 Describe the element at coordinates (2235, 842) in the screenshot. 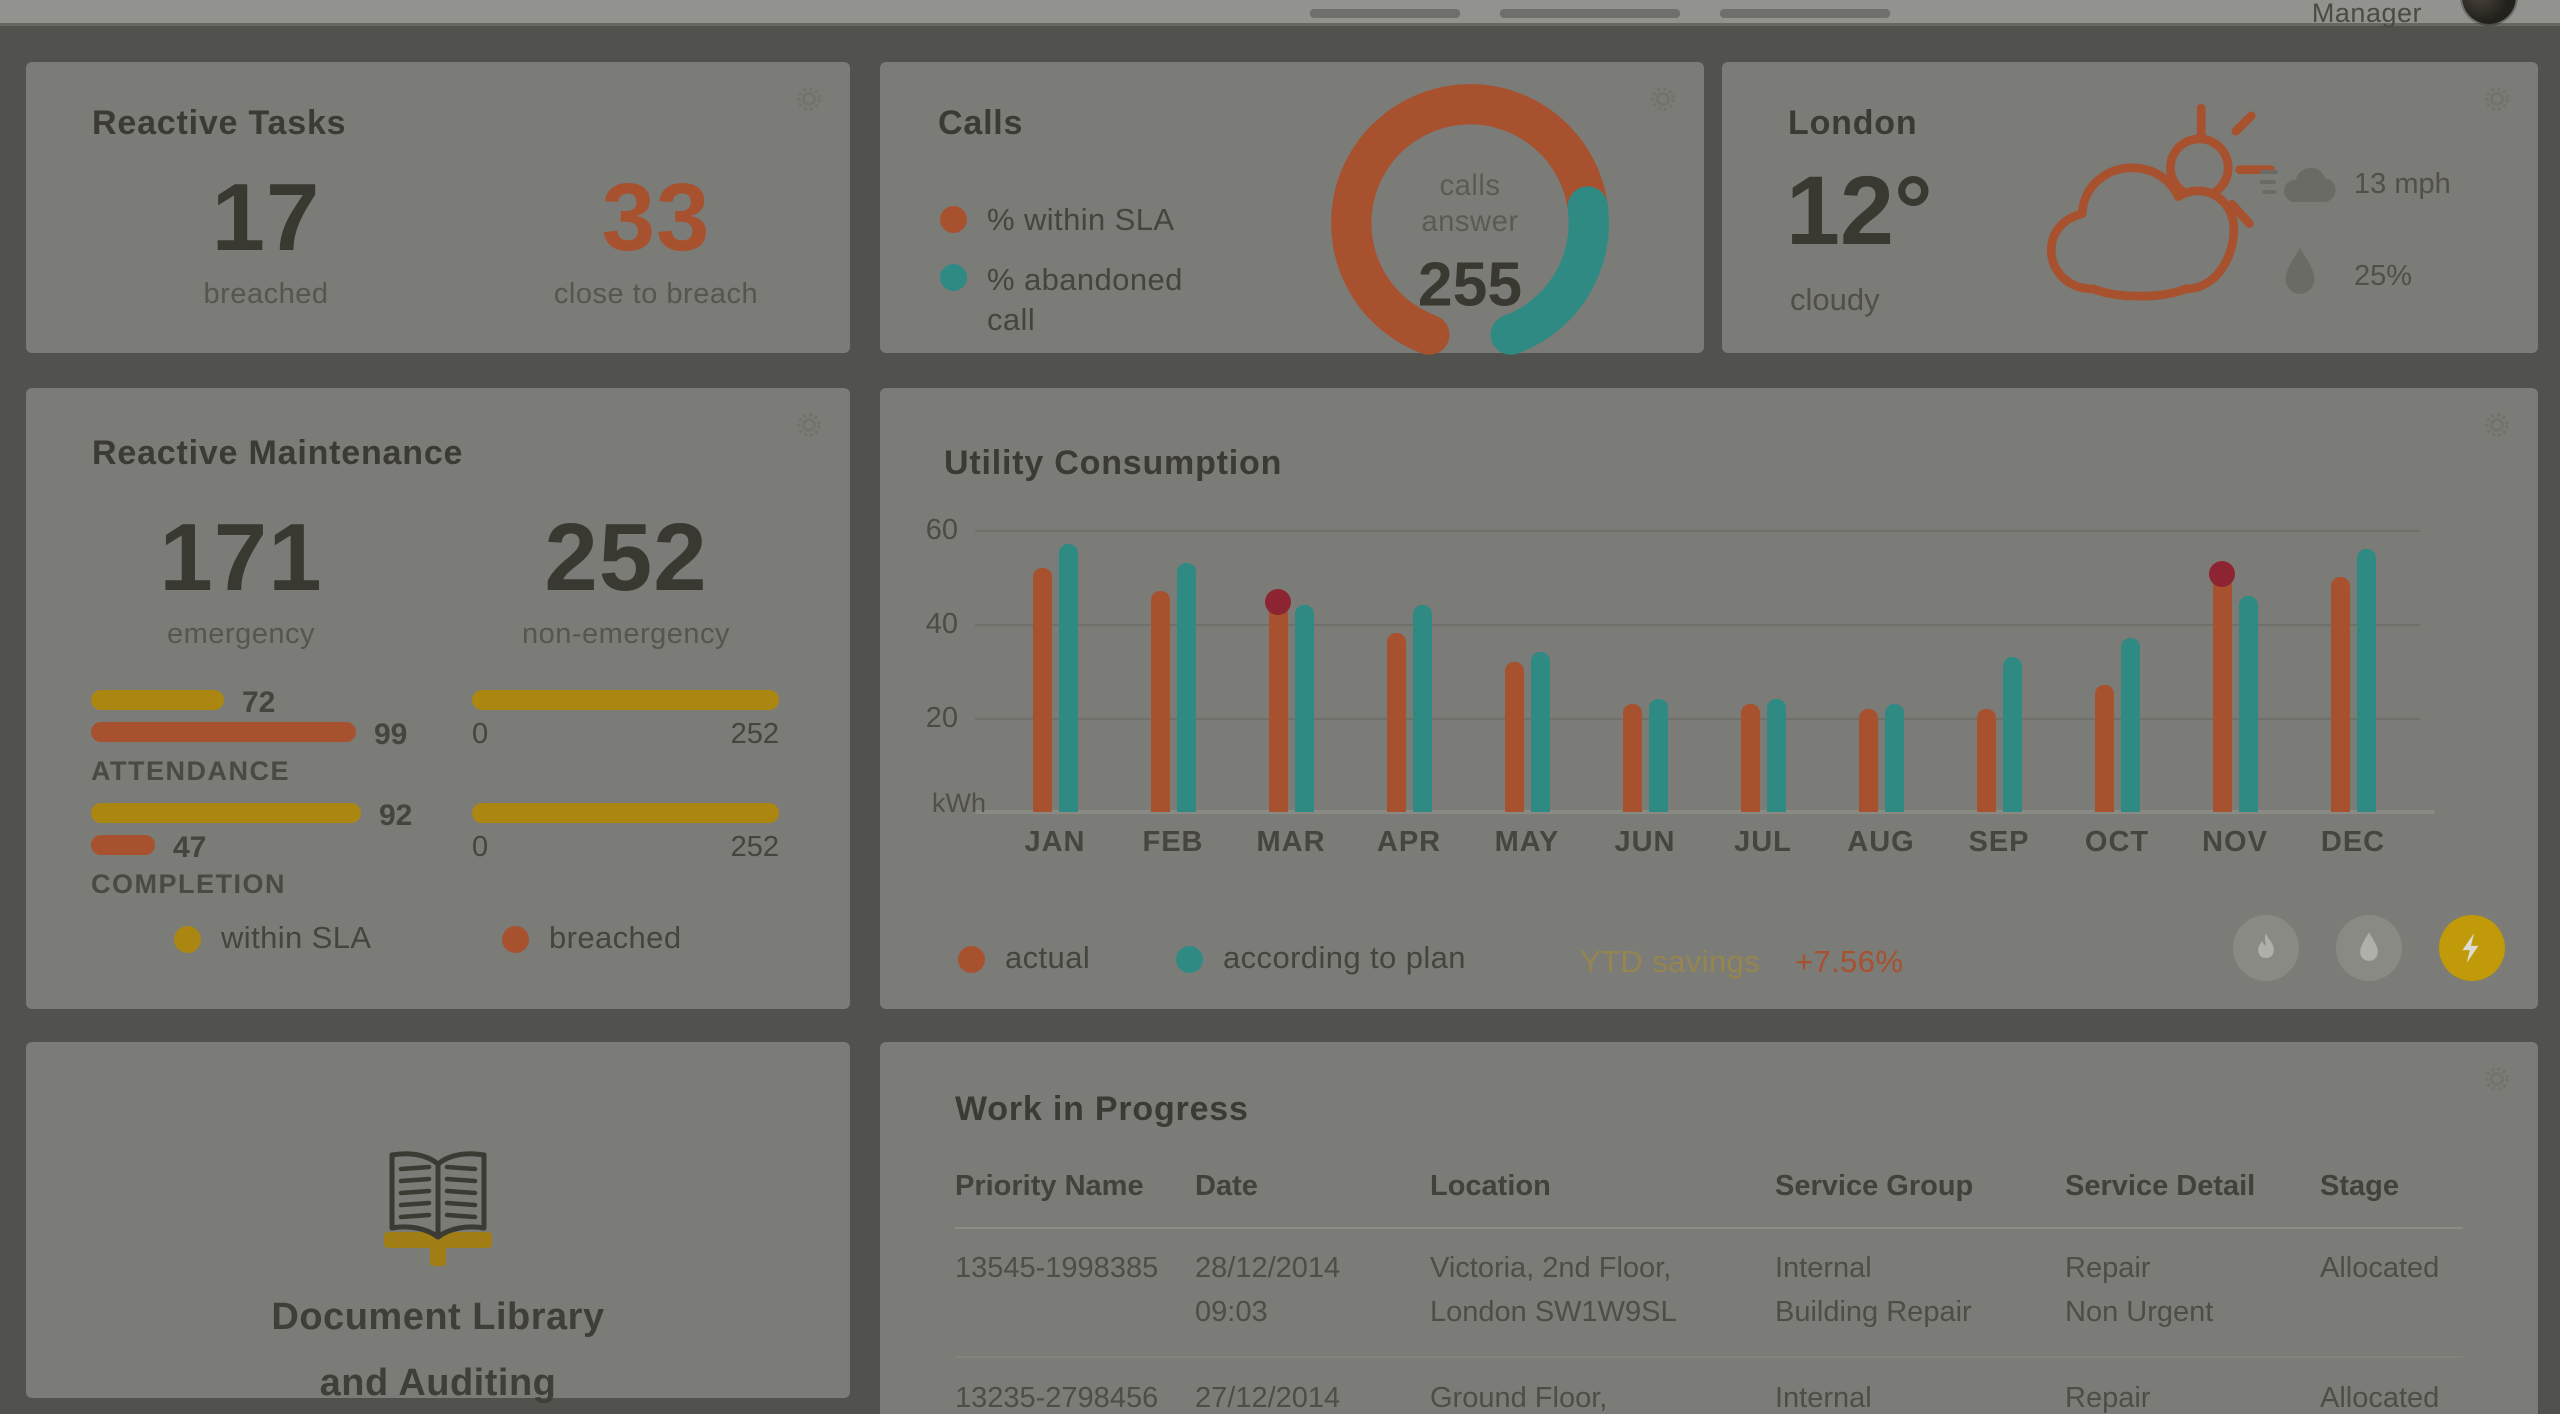

I see `x-axis-month-label: NOV` at that location.